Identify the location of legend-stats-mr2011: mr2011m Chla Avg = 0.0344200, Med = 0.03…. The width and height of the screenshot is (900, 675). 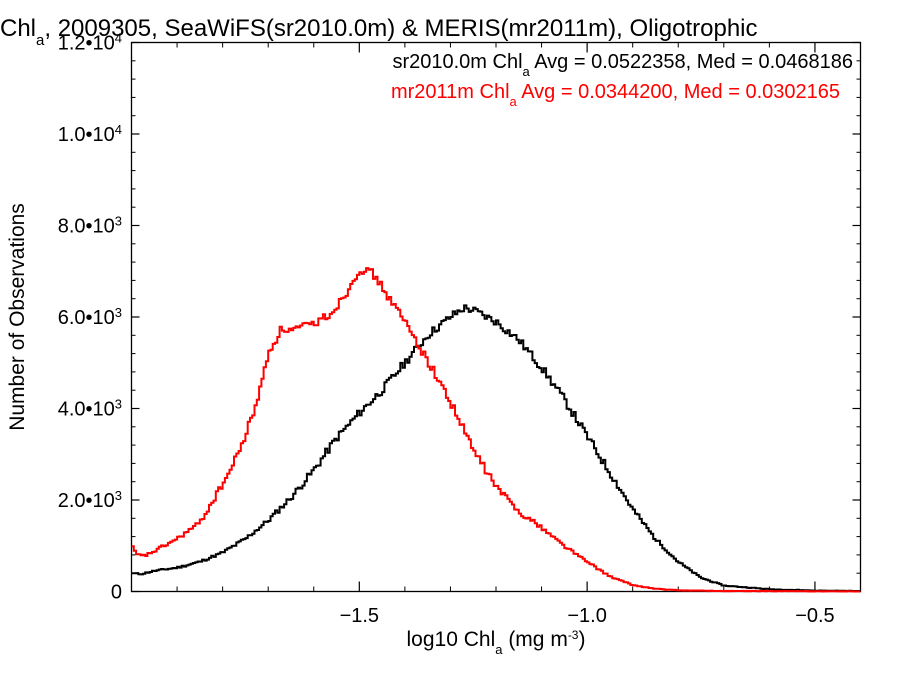
(615, 95).